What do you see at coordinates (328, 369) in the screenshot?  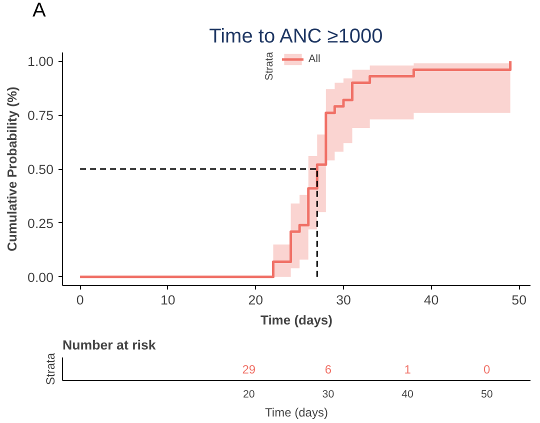 I see `data-label: 6` at bounding box center [328, 369].